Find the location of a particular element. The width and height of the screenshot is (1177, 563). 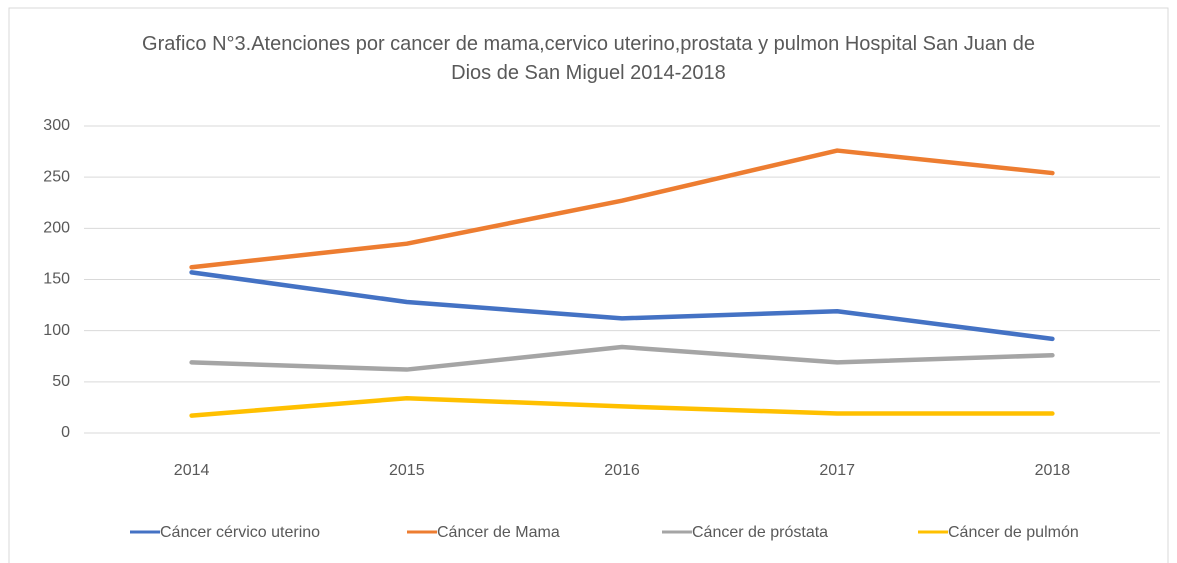

y-tick-label: 150 is located at coordinates (56, 279).